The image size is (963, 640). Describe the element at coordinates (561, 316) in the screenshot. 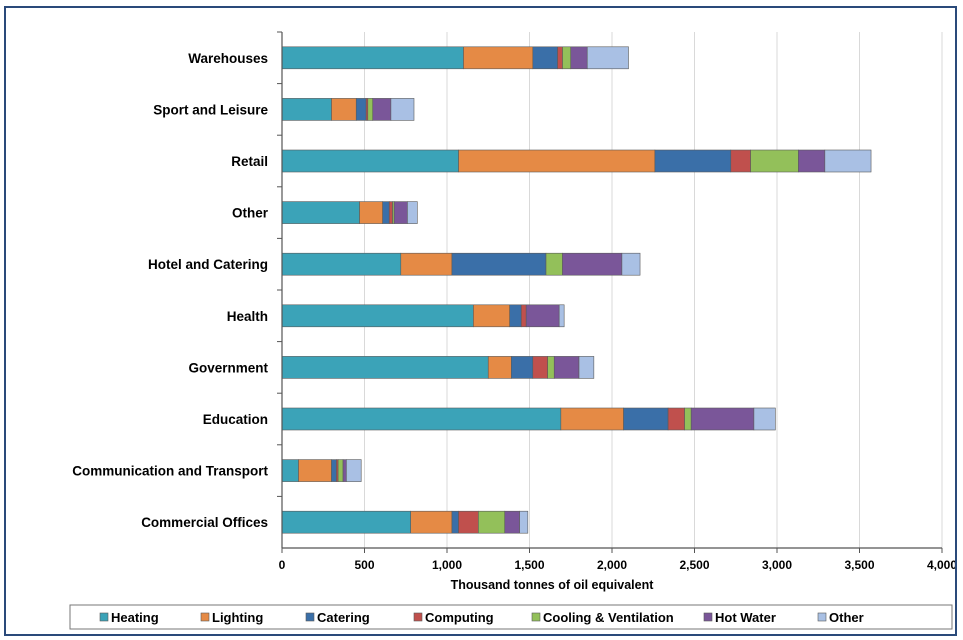

I see `bar-other-health` at that location.